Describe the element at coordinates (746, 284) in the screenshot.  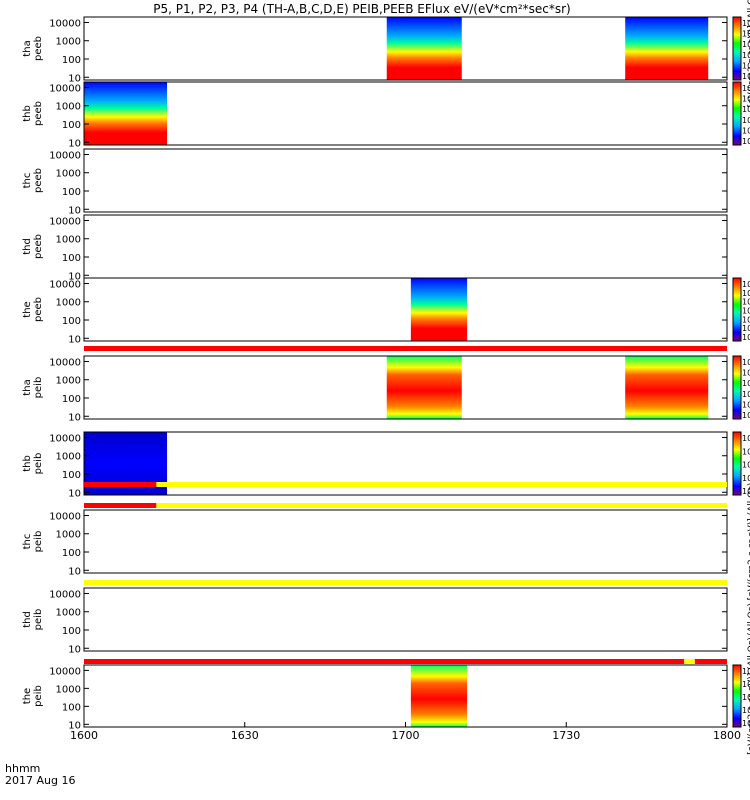
I see `colorbar-tick-label: 10⁹` at that location.